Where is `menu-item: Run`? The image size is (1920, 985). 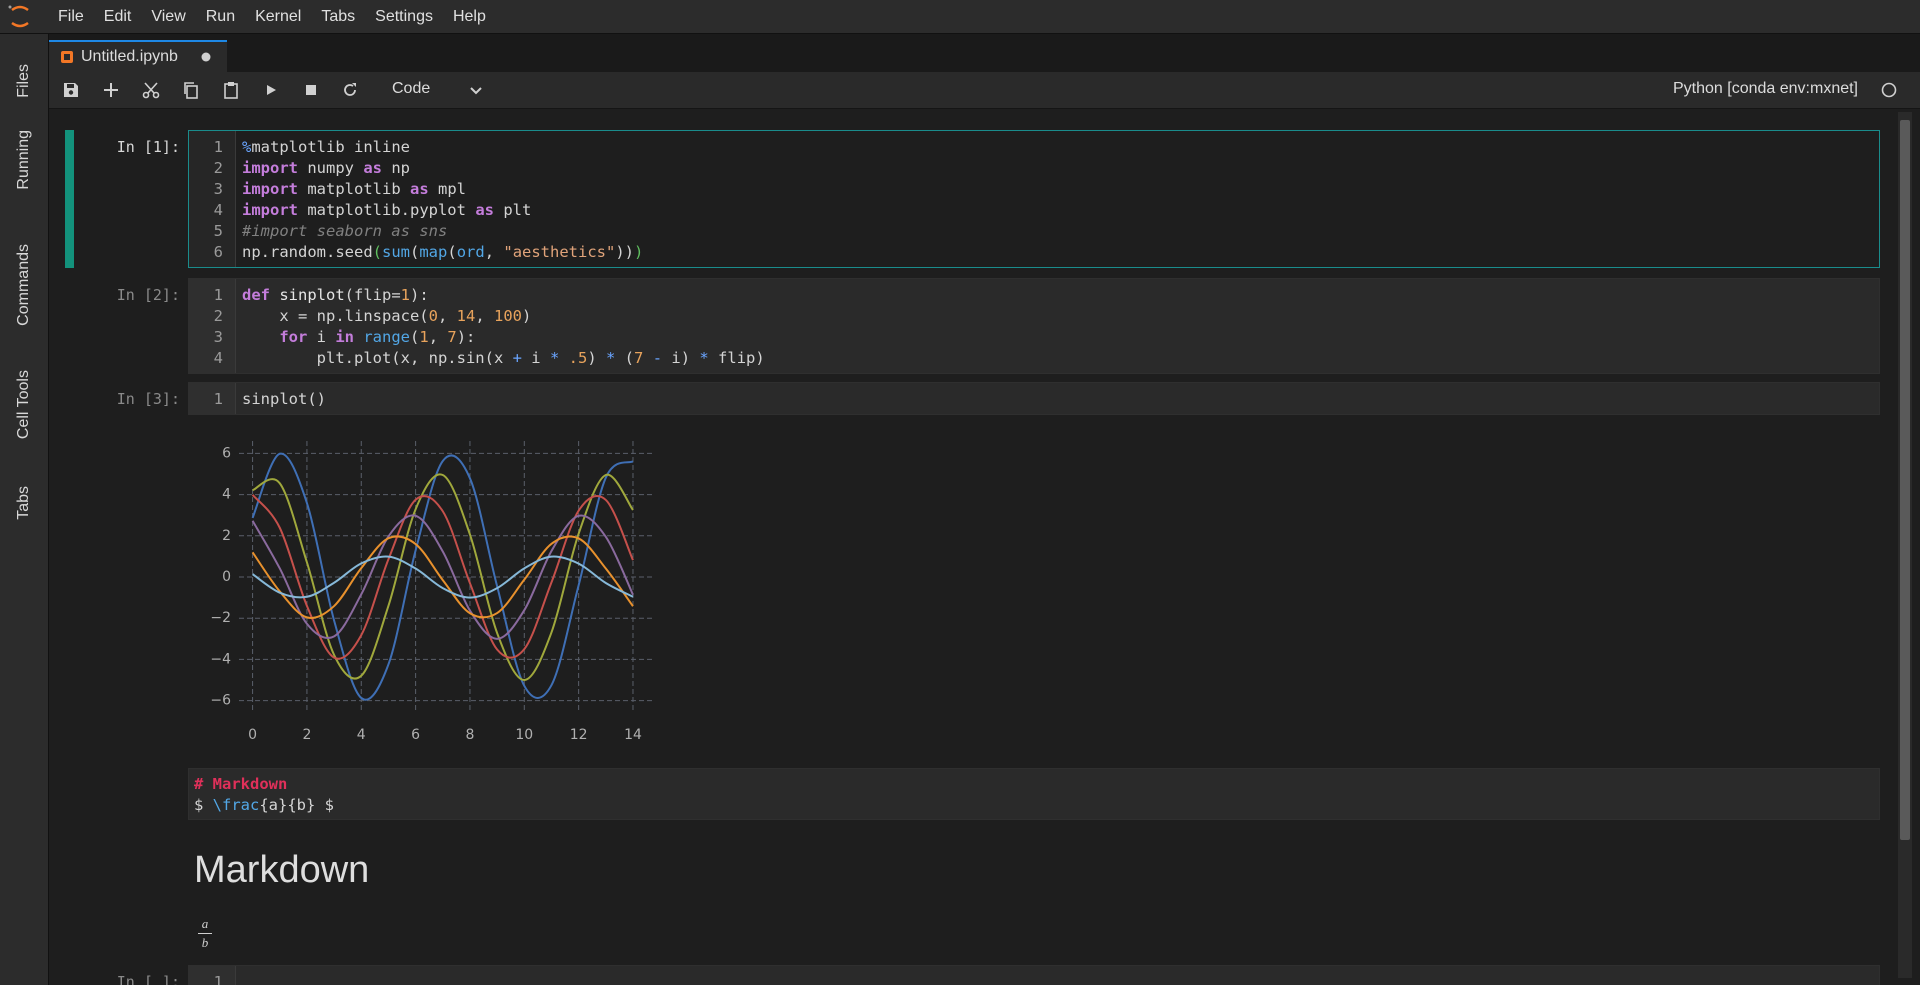 menu-item: Run is located at coordinates (220, 16).